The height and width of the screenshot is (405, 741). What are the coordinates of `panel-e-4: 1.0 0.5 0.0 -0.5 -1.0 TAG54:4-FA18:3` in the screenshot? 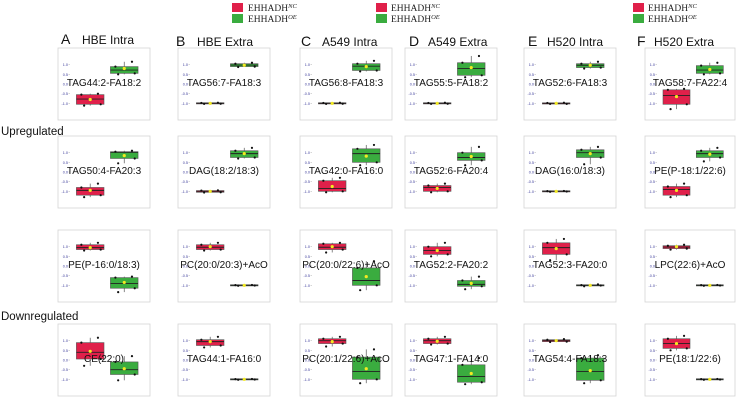 It's located at (570, 360).